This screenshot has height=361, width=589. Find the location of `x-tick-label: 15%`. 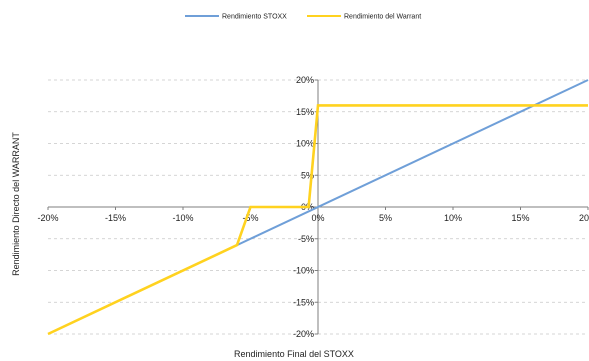

x-tick-label: 15% is located at coordinates (520, 218).